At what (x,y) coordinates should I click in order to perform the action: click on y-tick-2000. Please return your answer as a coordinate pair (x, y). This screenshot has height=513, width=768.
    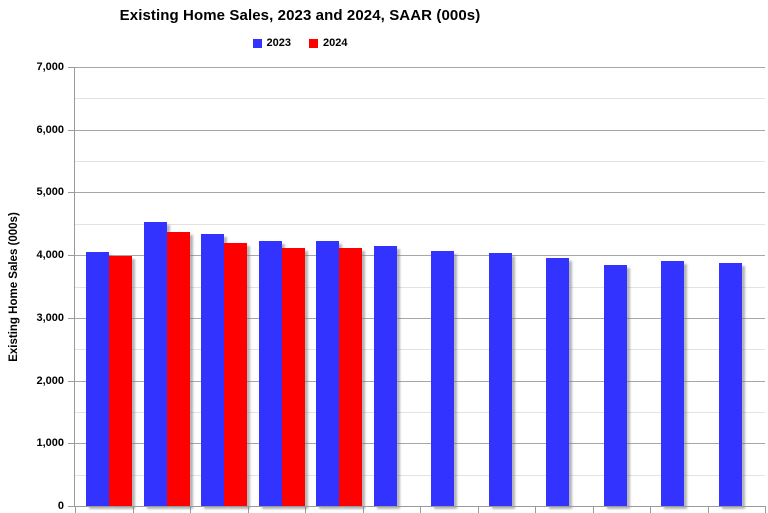
    Looking at the image, I should click on (71, 381).